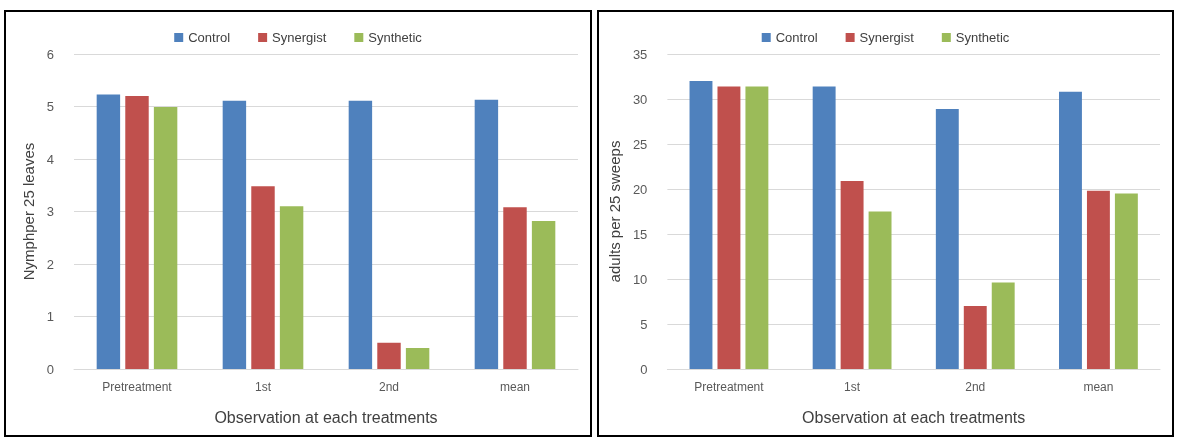 Image resolution: width=1177 pixels, height=439 pixels. I want to click on y-tick-label: 15, so click(640, 234).